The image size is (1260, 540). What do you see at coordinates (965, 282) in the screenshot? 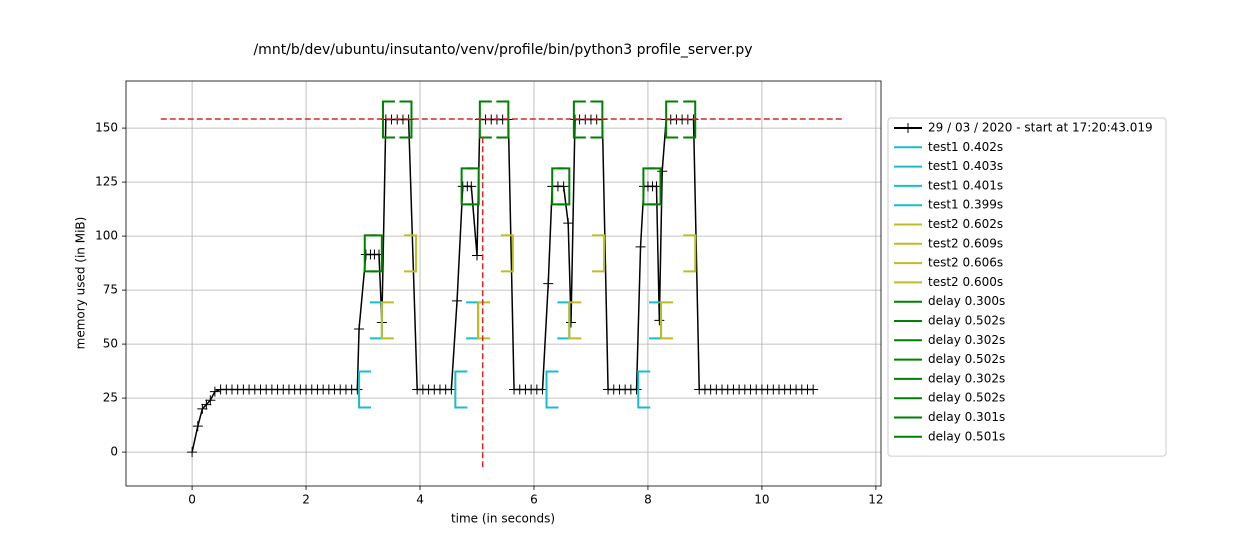
I see `legend-label: test2 0.600s` at bounding box center [965, 282].